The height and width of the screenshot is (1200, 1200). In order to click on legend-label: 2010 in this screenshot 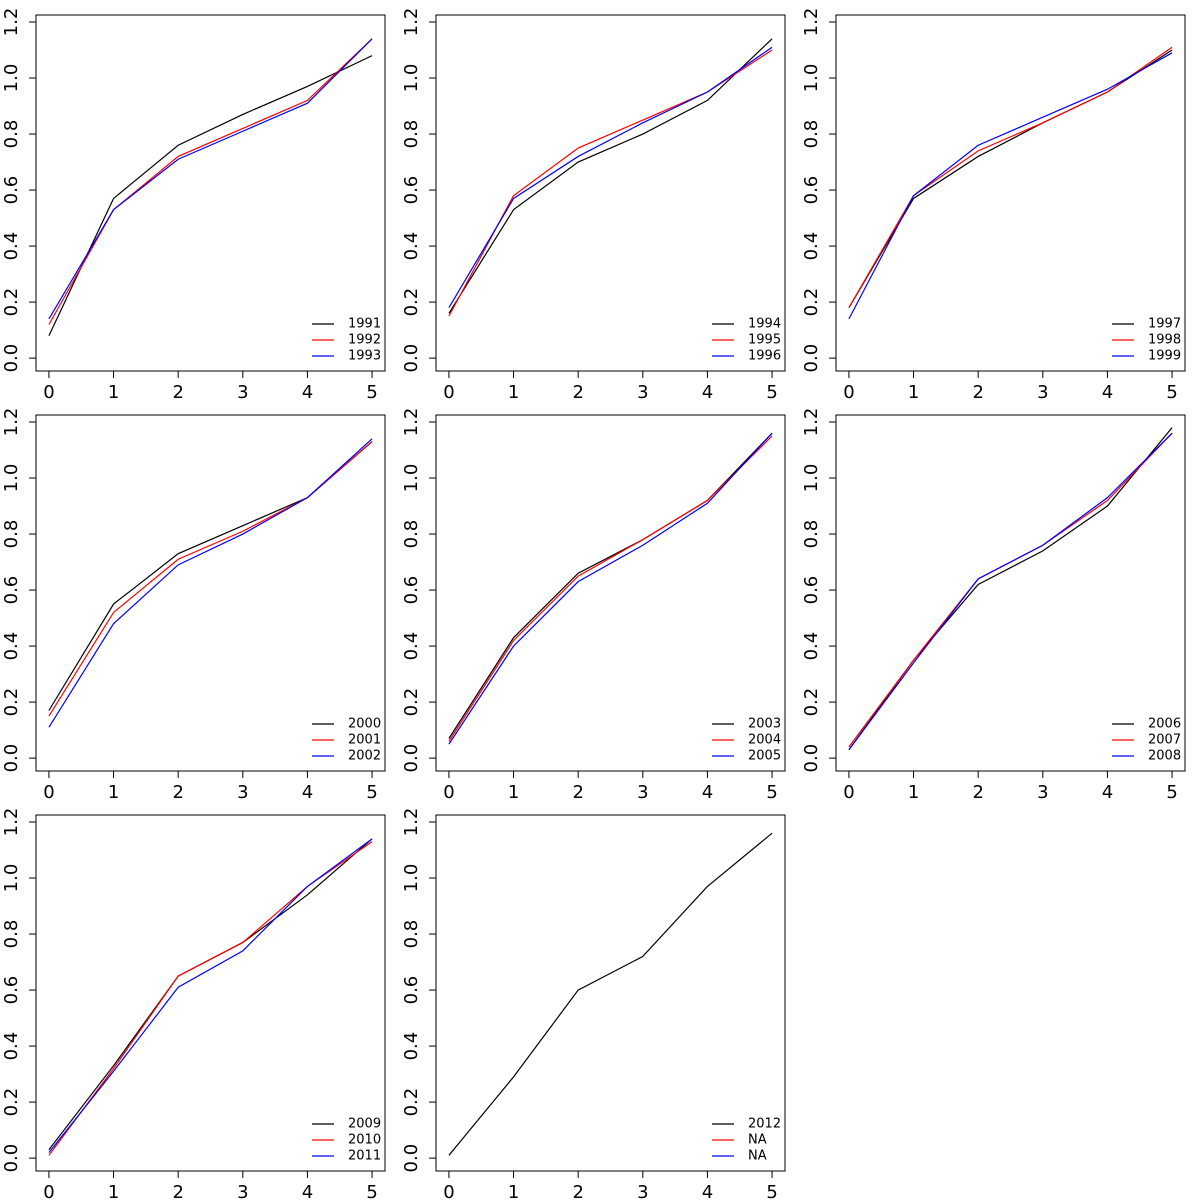, I will do `click(364, 1140)`.